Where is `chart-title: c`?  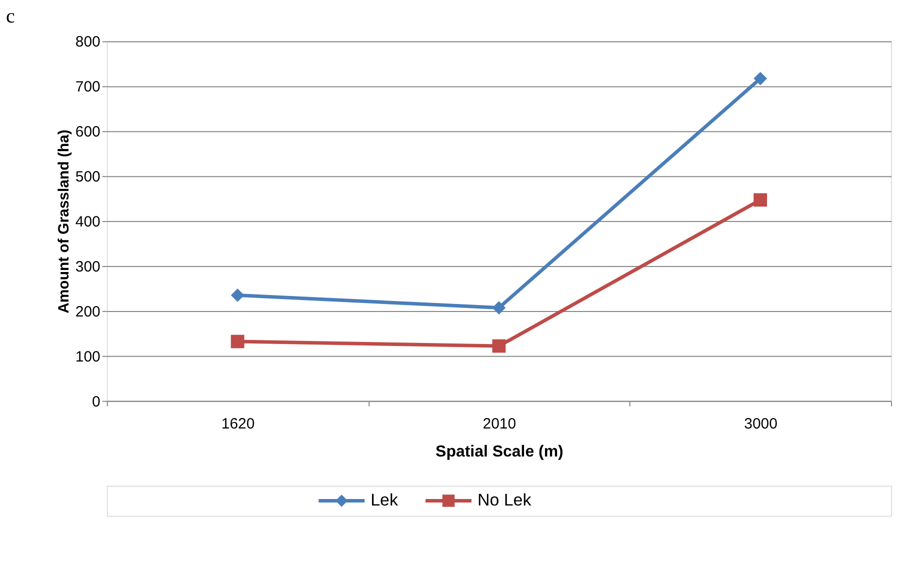
chart-title: c is located at coordinates (10, 16).